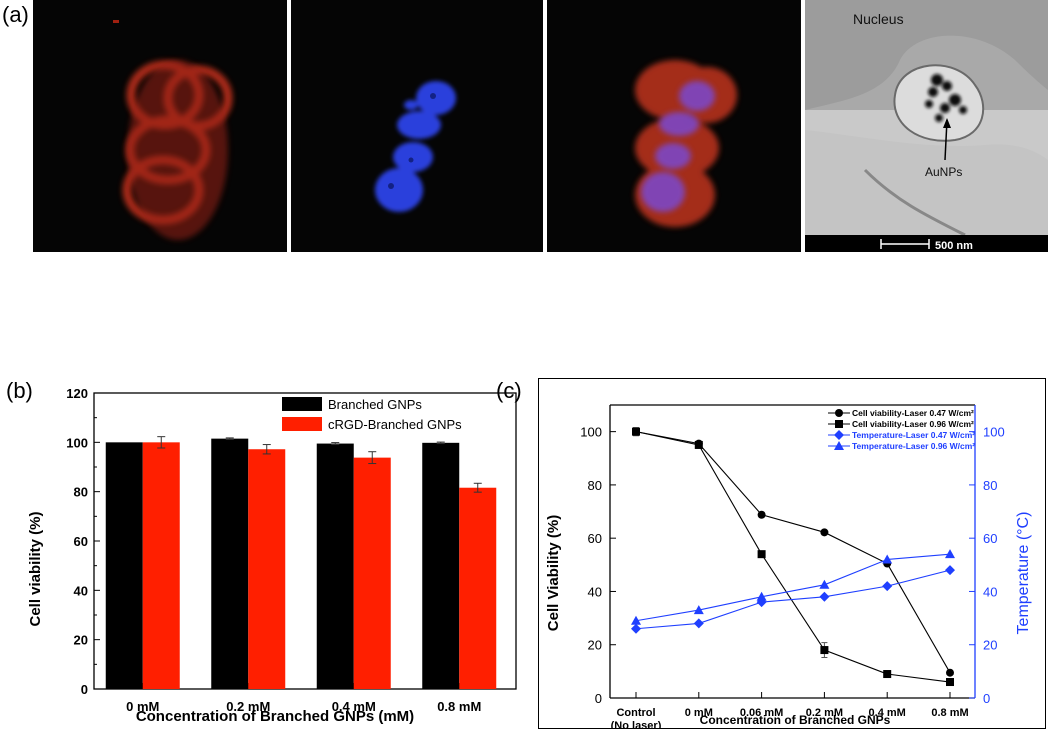 This screenshot has height=733, width=1050. What do you see at coordinates (595, 645) in the screenshot?
I see `line-chart-y-tick-label: 20` at bounding box center [595, 645].